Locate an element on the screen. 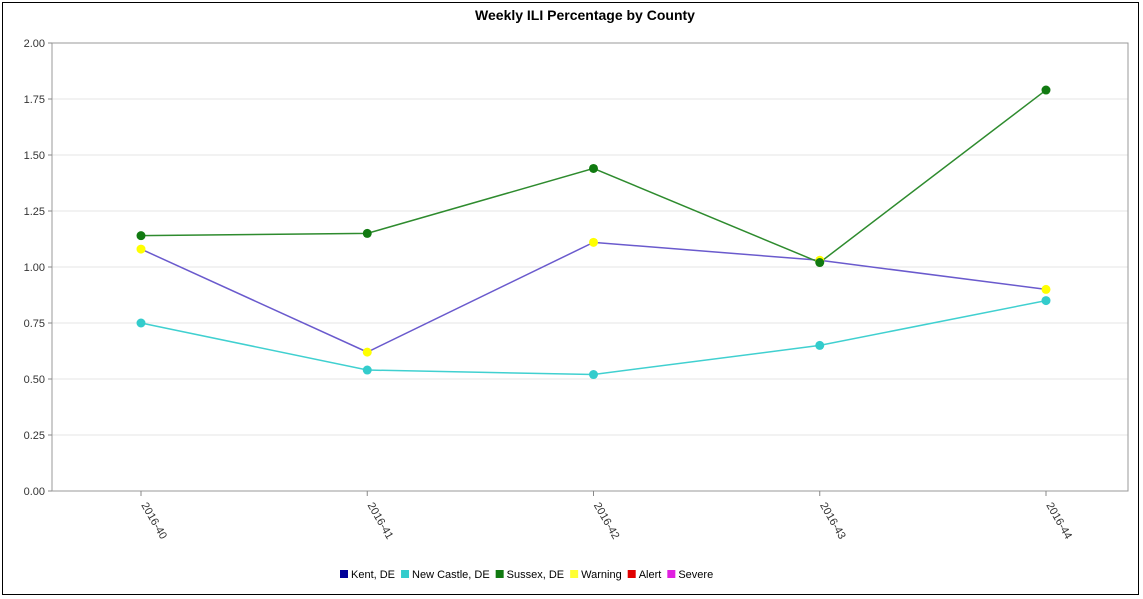  y-axis: 0.00 0.25 0.50 0.75 1.00 1.25 1.50 1.75 2.00 is located at coordinates (38, 268).